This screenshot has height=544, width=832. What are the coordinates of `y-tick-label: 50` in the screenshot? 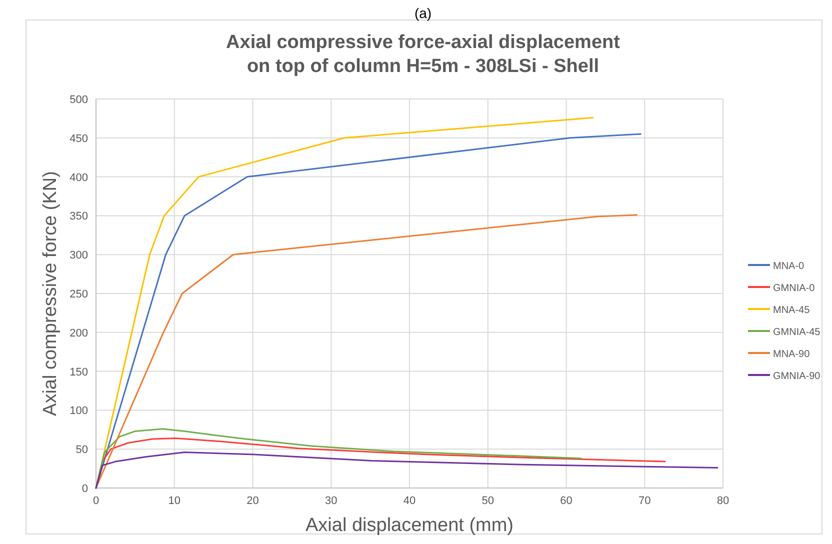 It's located at (82, 450).